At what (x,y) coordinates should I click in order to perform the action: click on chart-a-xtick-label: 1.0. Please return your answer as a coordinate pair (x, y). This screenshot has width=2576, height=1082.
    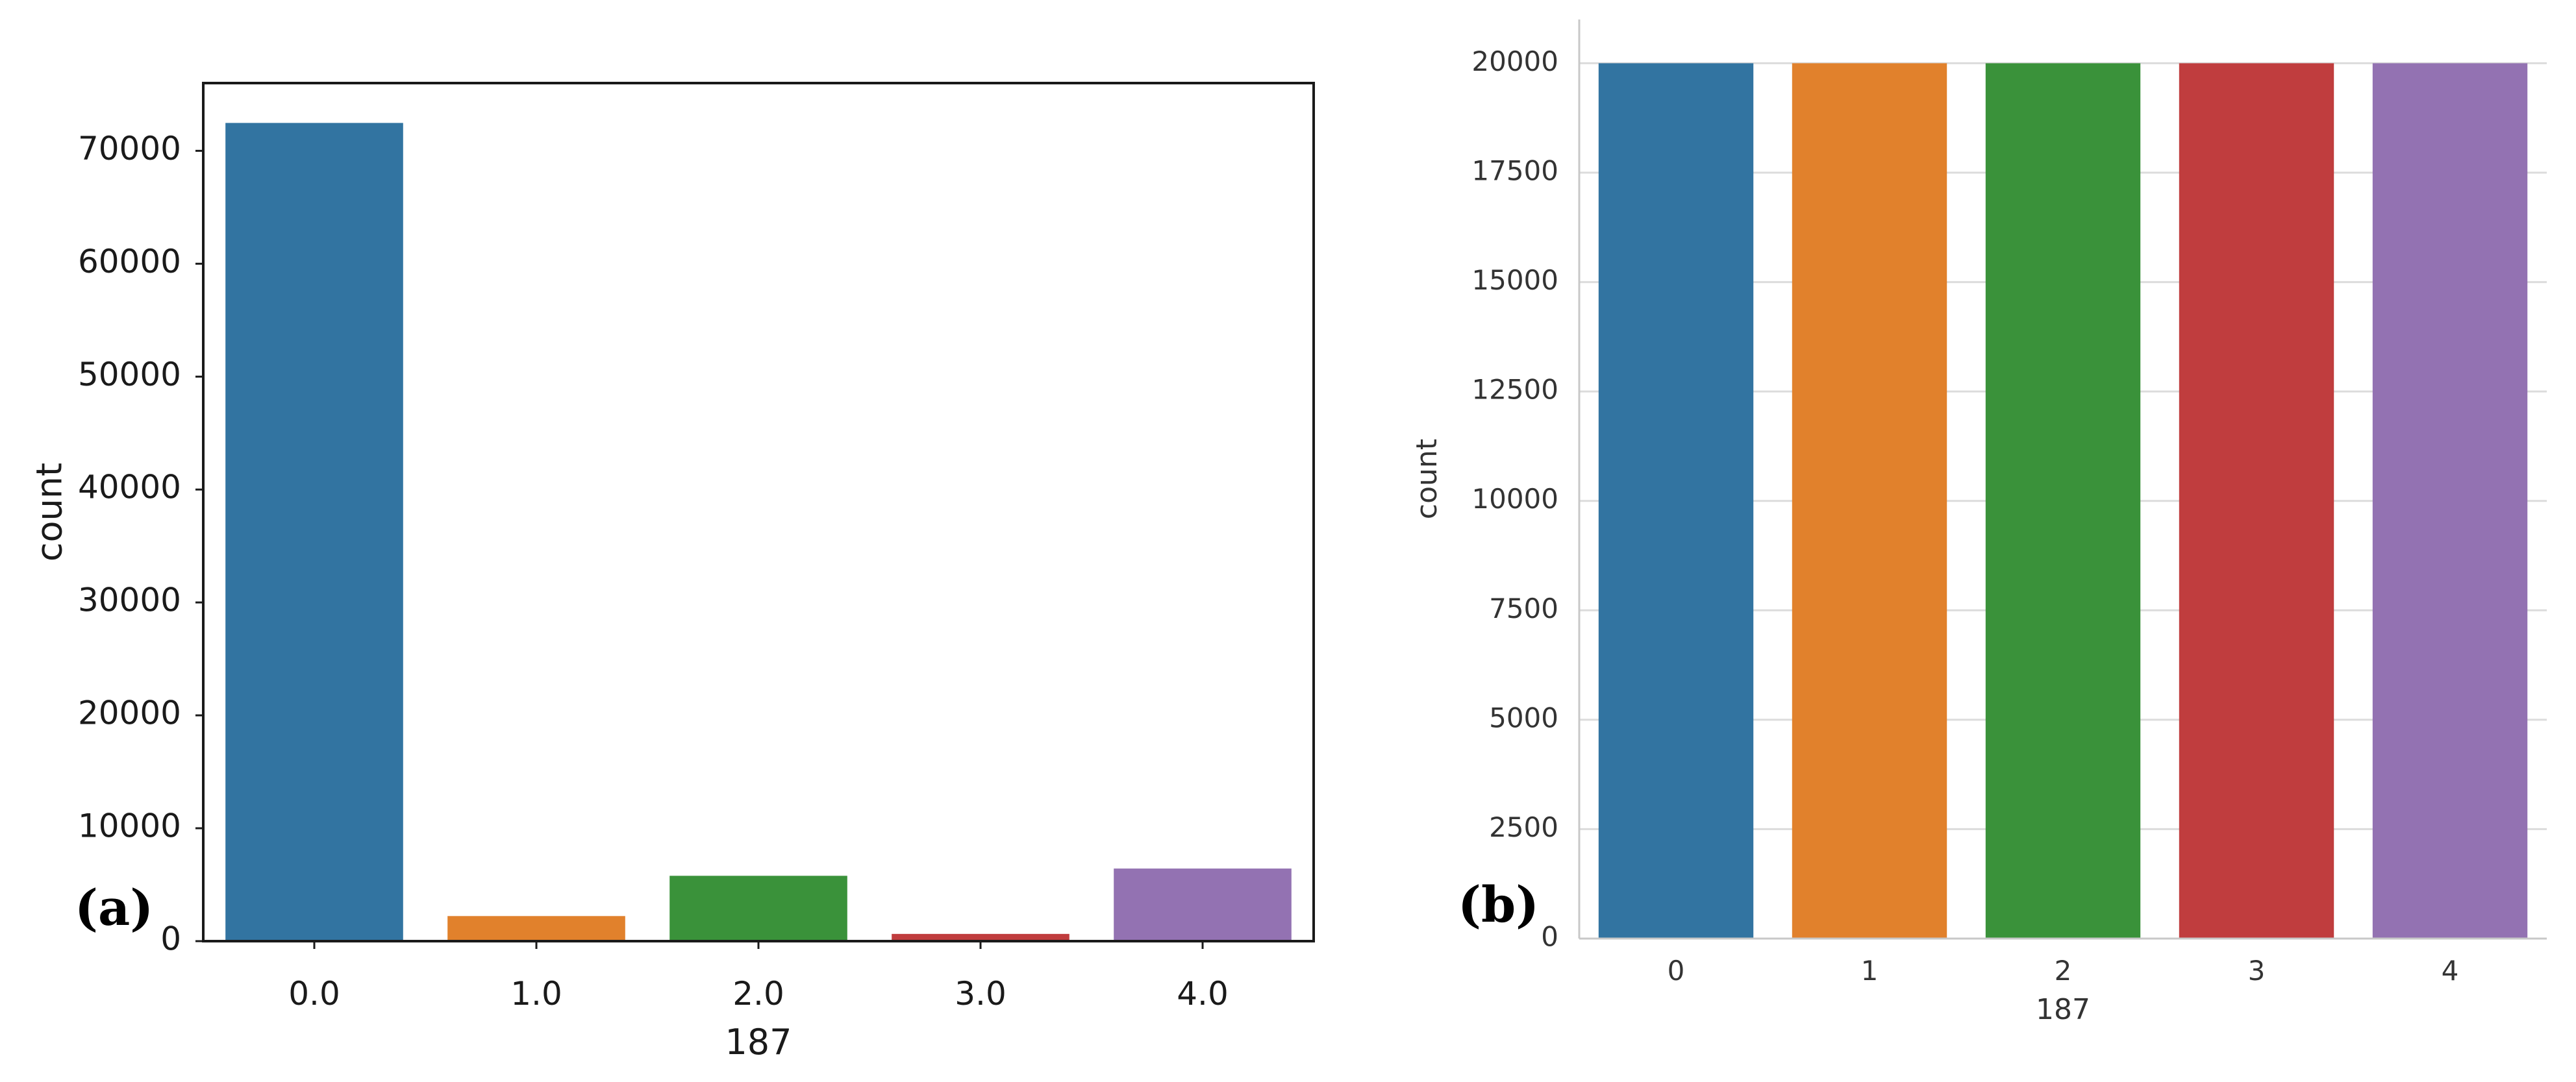
    Looking at the image, I should click on (536, 994).